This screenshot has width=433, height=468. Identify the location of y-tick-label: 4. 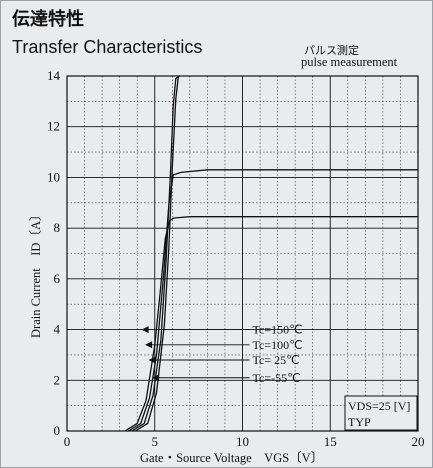
(57, 329).